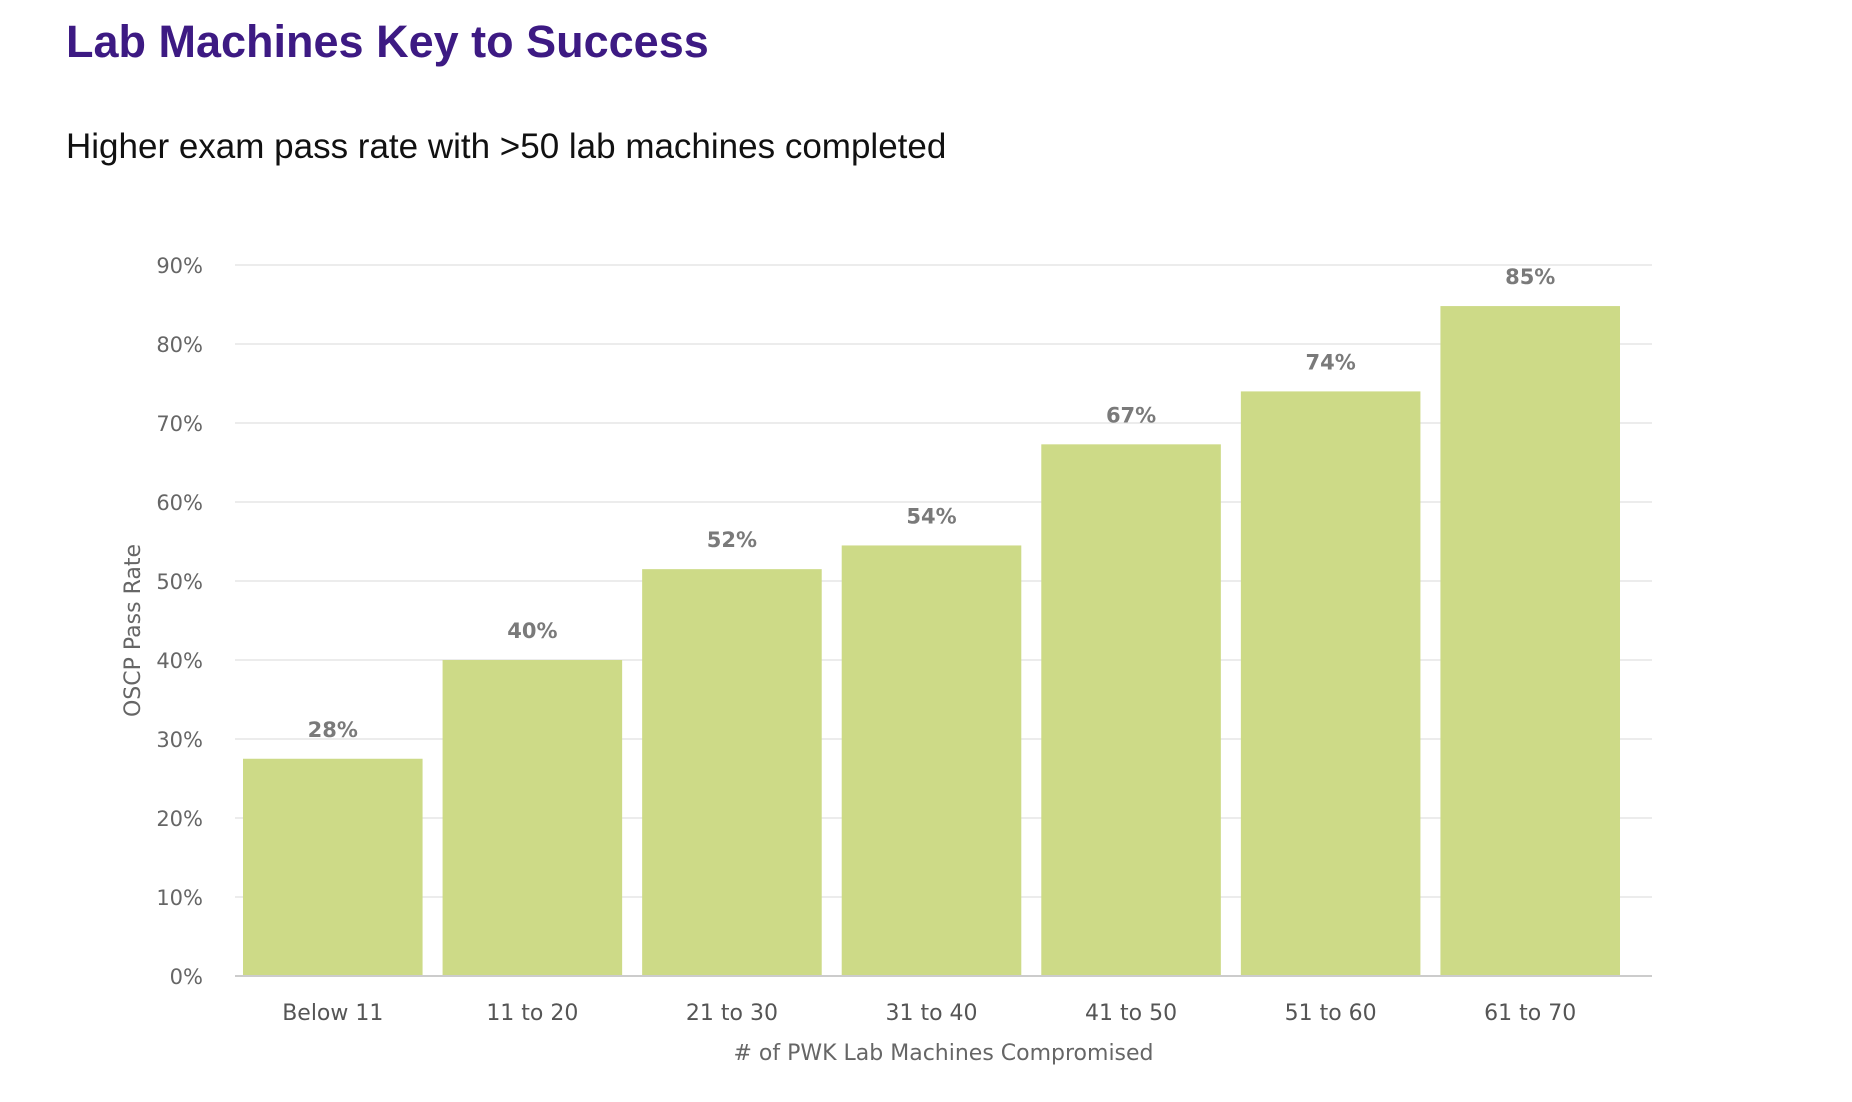 The image size is (1852, 1102). I want to click on y-tick-label: 60%, so click(179, 503).